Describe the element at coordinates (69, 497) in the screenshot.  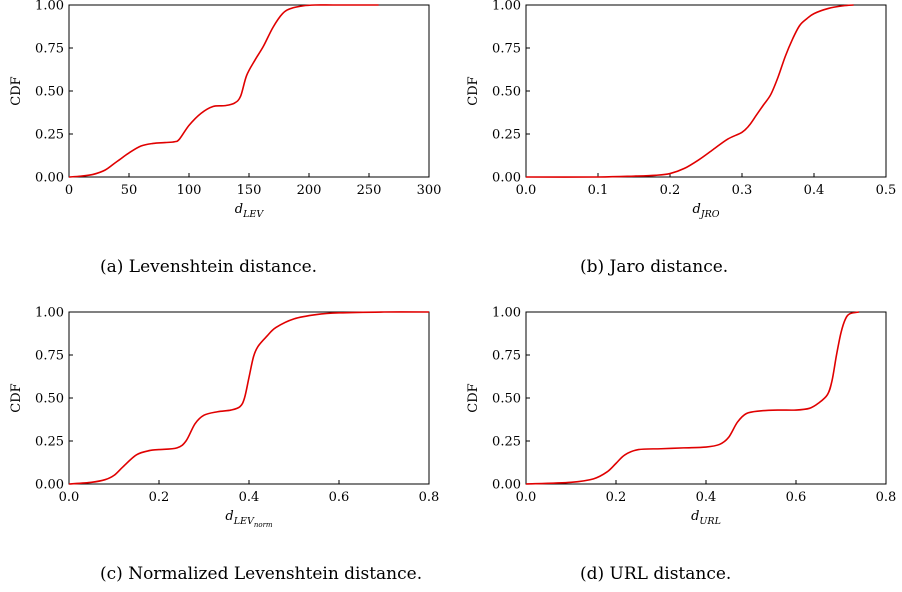
I see `x-tick-label-c: 0.0` at that location.